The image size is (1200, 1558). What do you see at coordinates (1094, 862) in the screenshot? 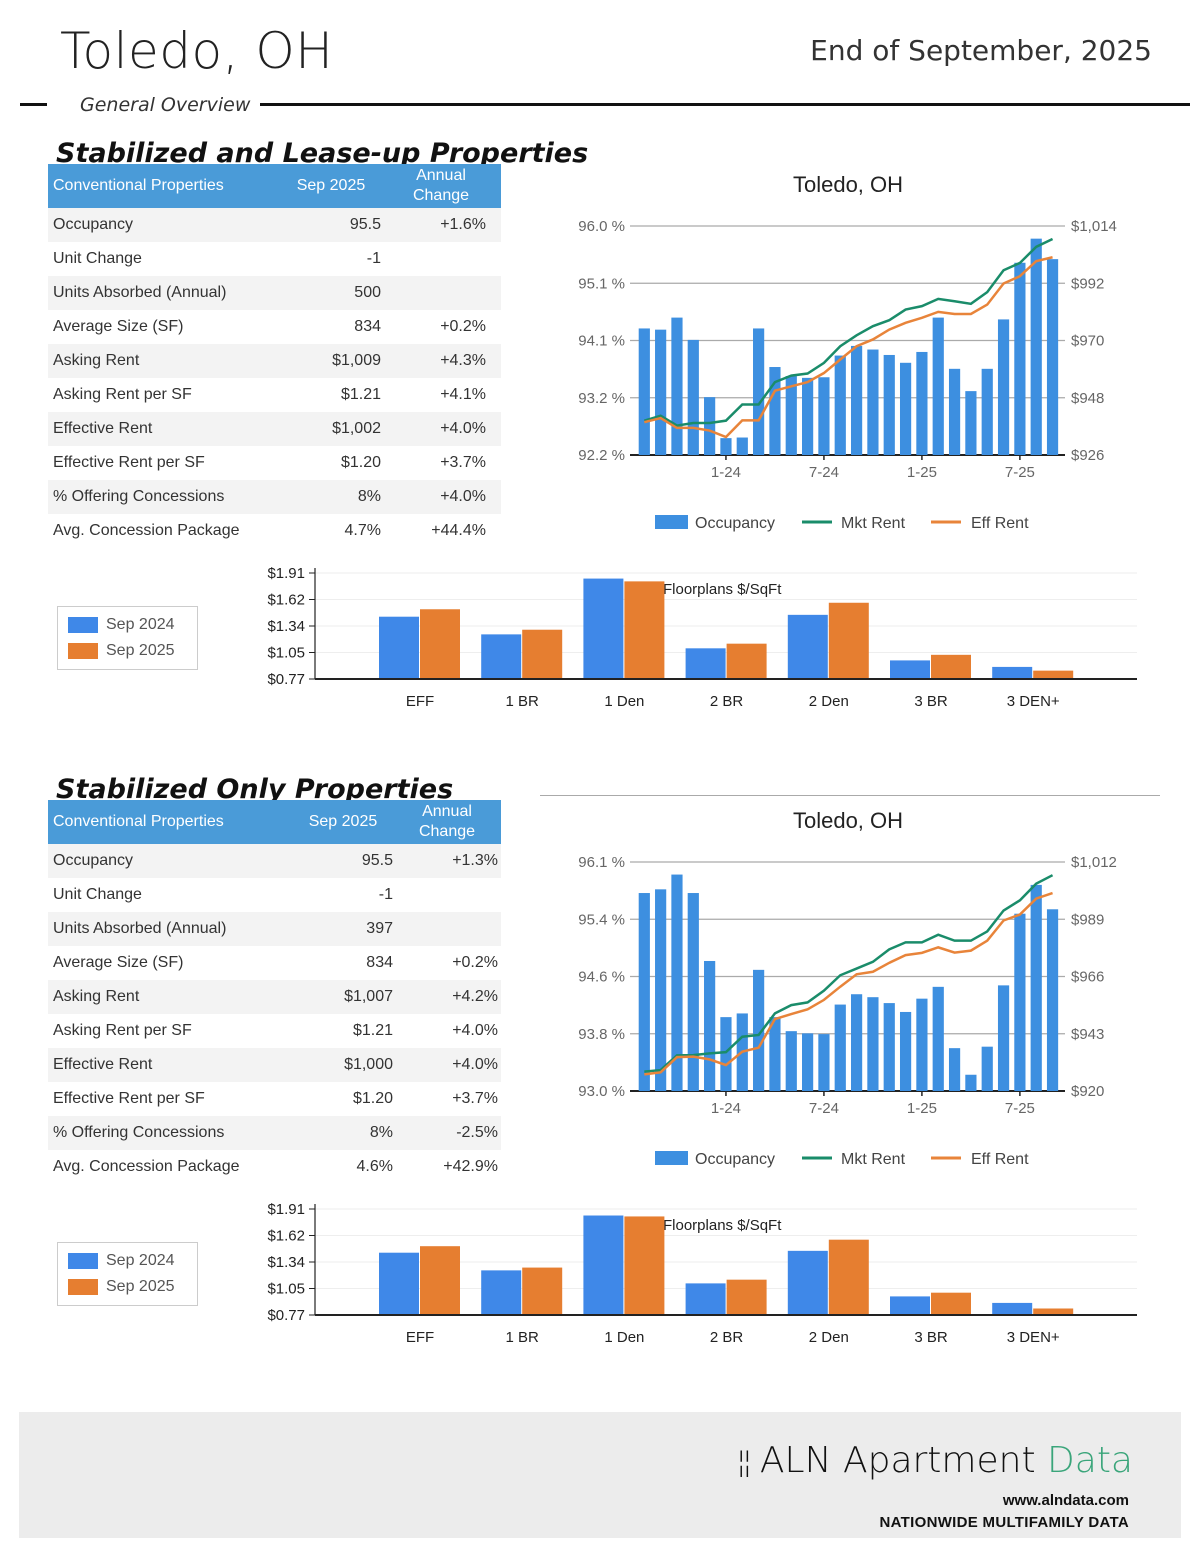
I see `y2-tick-label: $1,012` at bounding box center [1094, 862].